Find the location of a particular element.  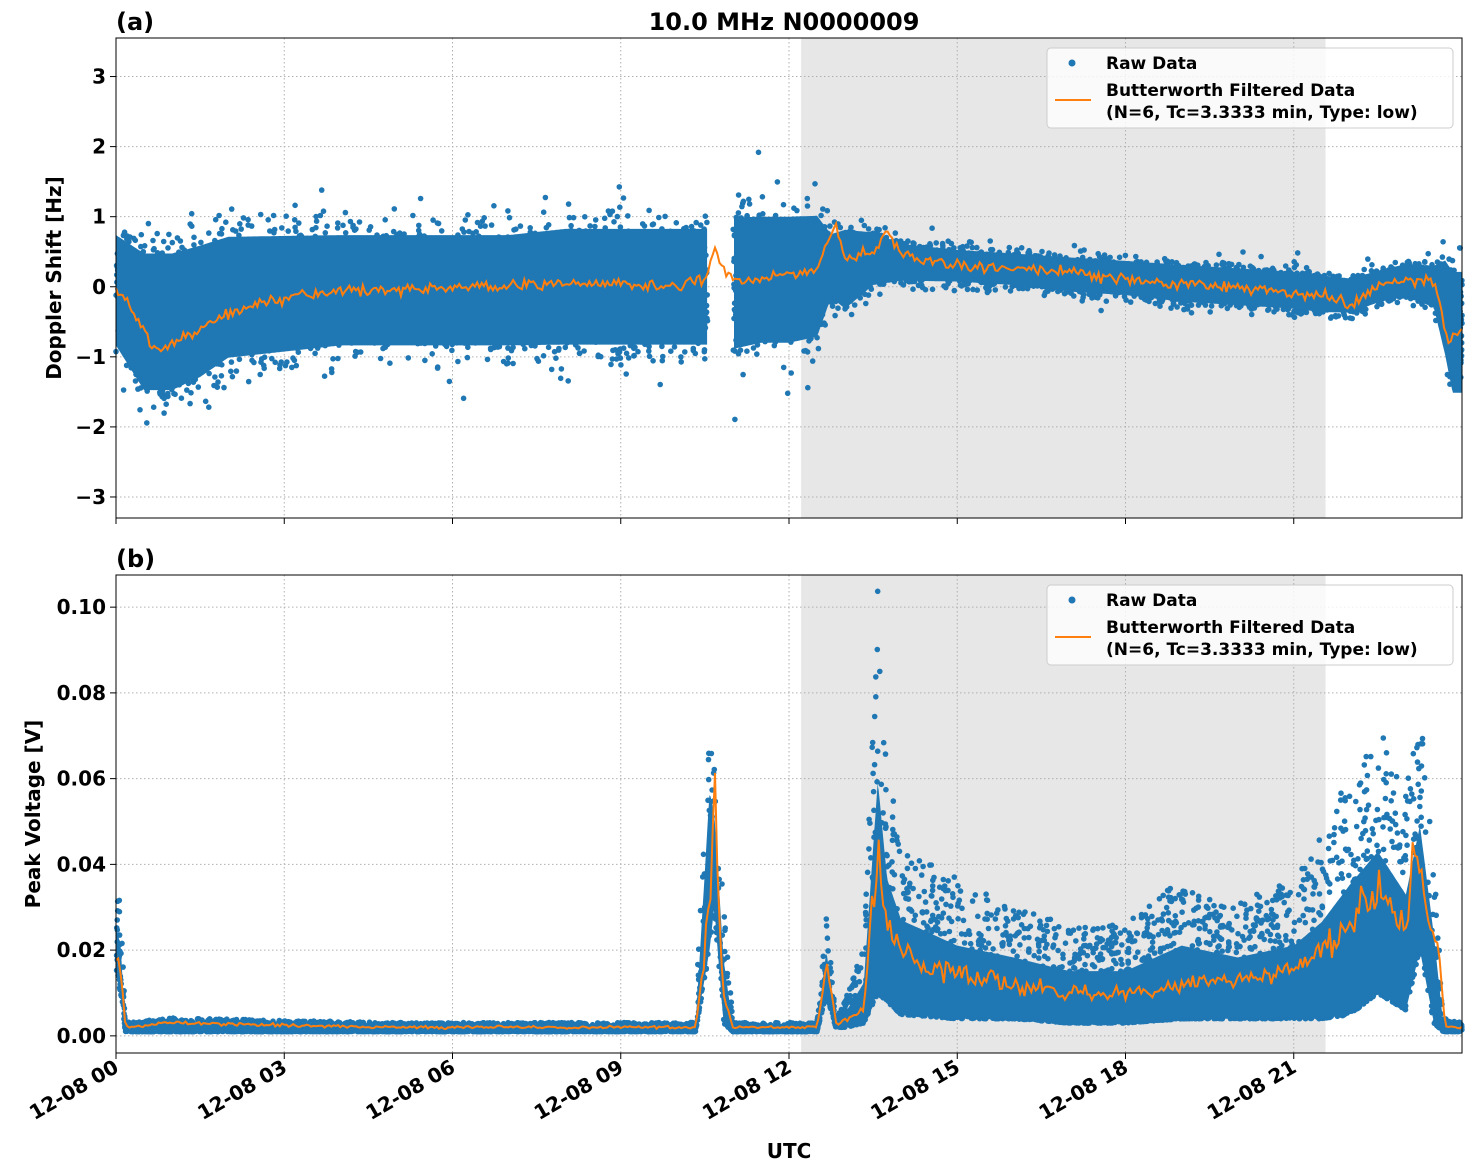

panel-b-label: (b) is located at coordinates (135, 559).